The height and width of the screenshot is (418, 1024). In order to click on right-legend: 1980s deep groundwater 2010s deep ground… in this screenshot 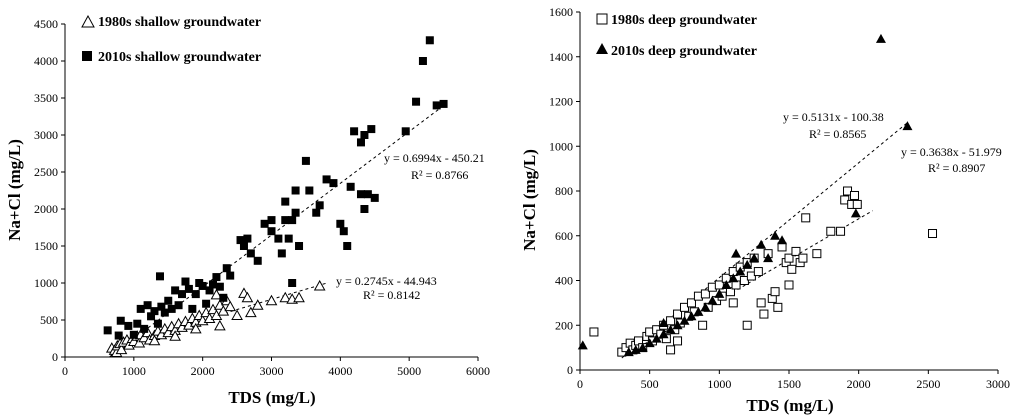, I will do `click(676, 36)`.